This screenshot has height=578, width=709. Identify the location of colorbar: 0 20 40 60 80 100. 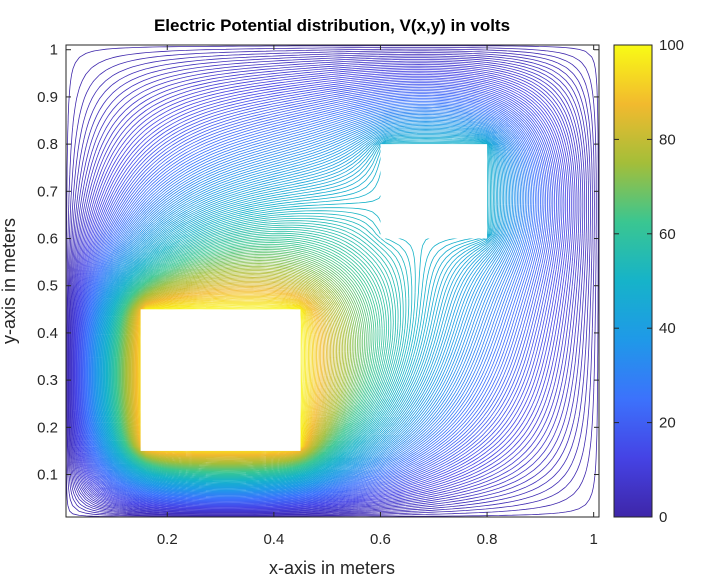
(648, 281).